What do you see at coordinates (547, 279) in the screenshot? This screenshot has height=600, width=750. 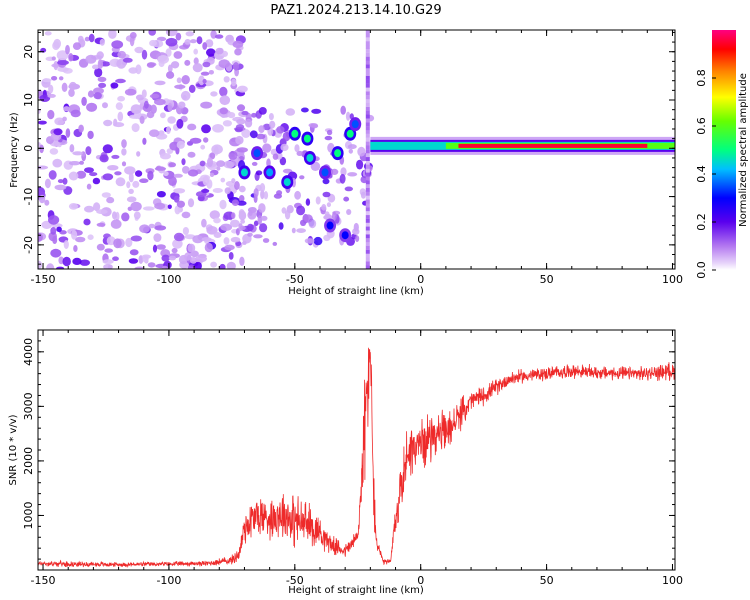 I see `x-tick-label: 50` at bounding box center [547, 279].